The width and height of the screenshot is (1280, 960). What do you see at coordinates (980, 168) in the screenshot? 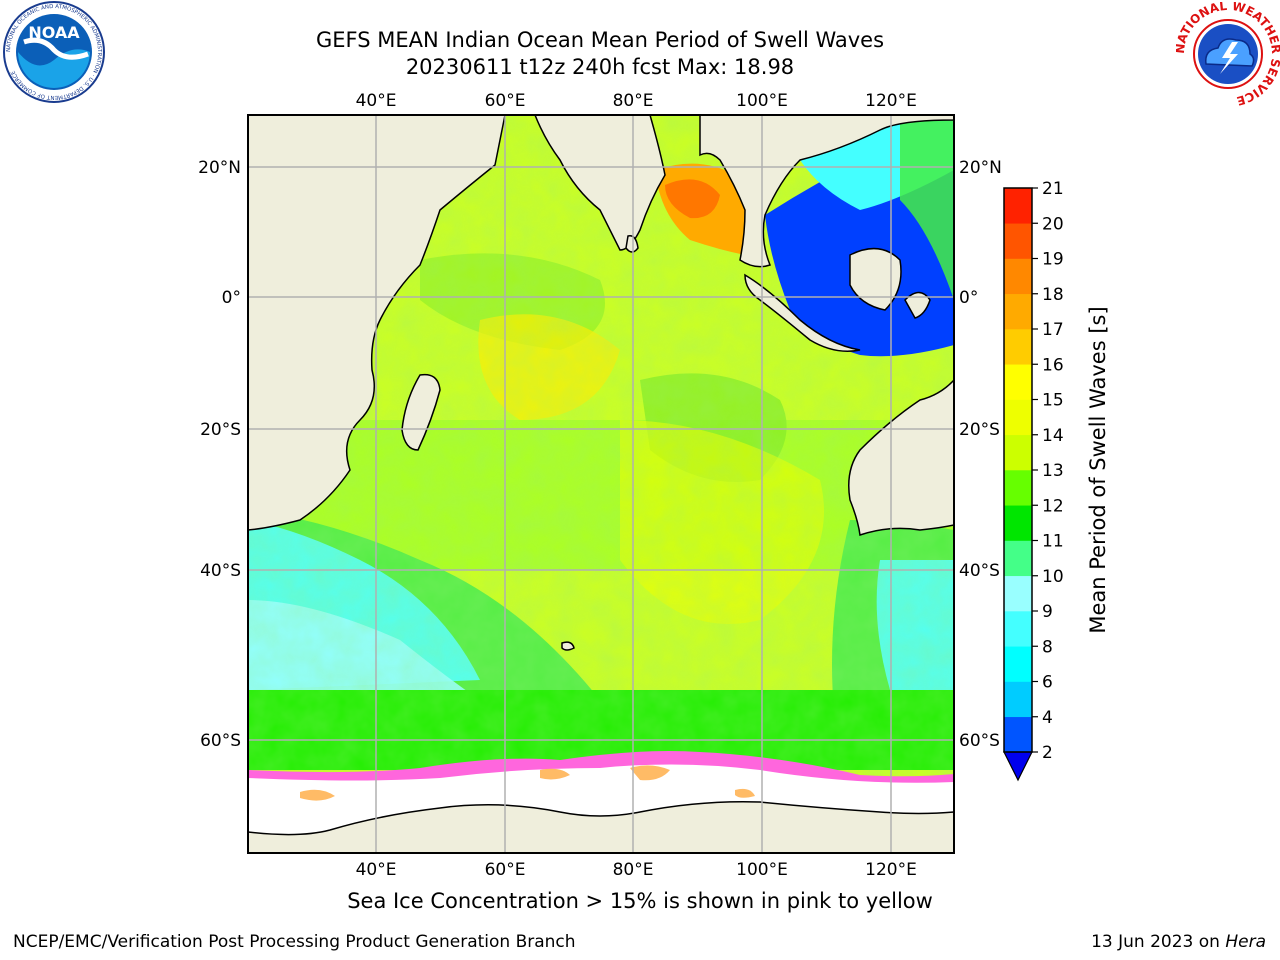
I see `lat-label-right: 20°N` at bounding box center [980, 168].